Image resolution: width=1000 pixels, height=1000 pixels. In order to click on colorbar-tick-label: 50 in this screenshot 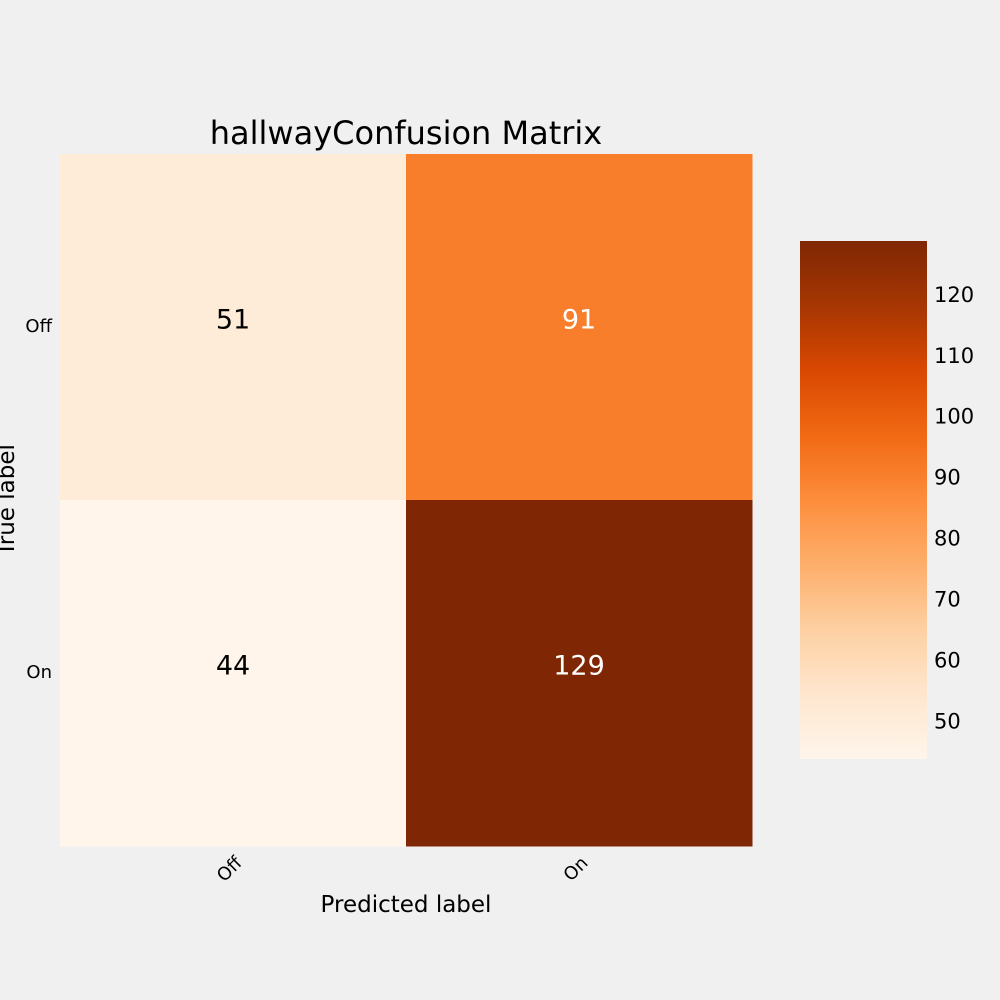, I will do `click(947, 721)`.